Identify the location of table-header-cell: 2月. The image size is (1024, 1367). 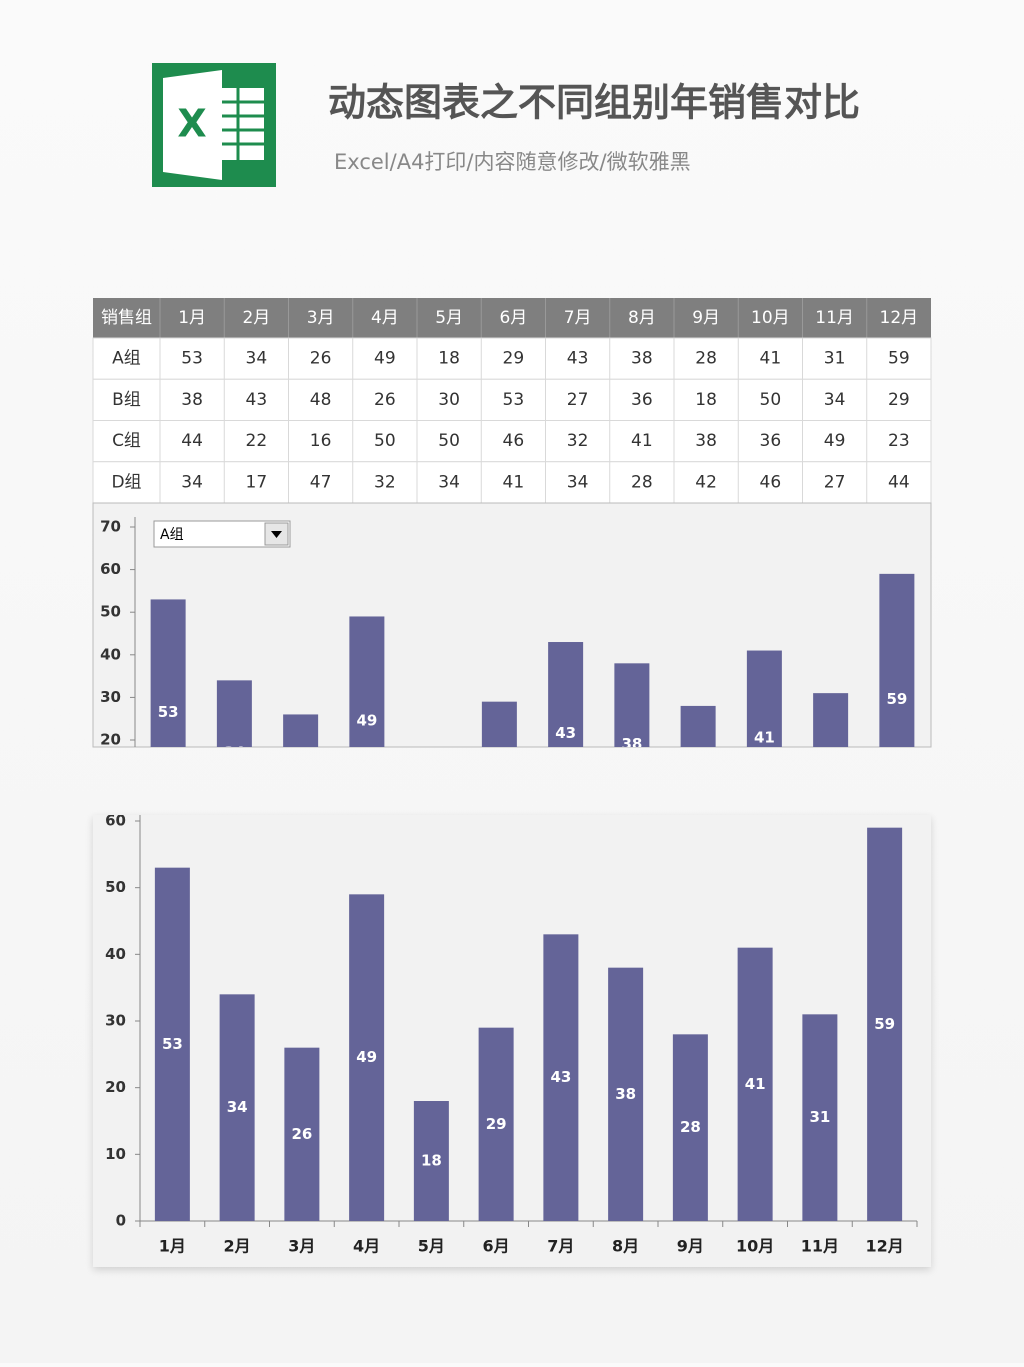
(256, 318).